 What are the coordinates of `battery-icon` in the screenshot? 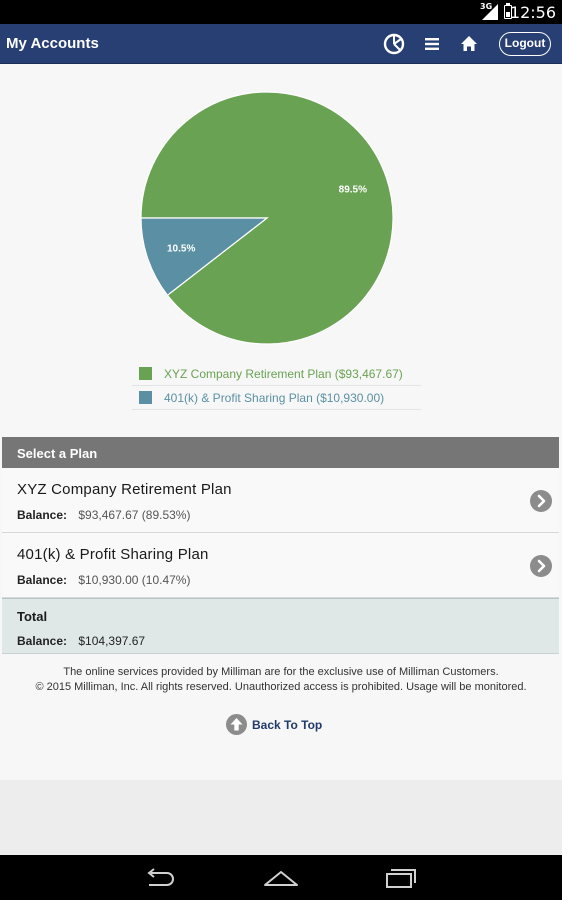 It's located at (508, 11).